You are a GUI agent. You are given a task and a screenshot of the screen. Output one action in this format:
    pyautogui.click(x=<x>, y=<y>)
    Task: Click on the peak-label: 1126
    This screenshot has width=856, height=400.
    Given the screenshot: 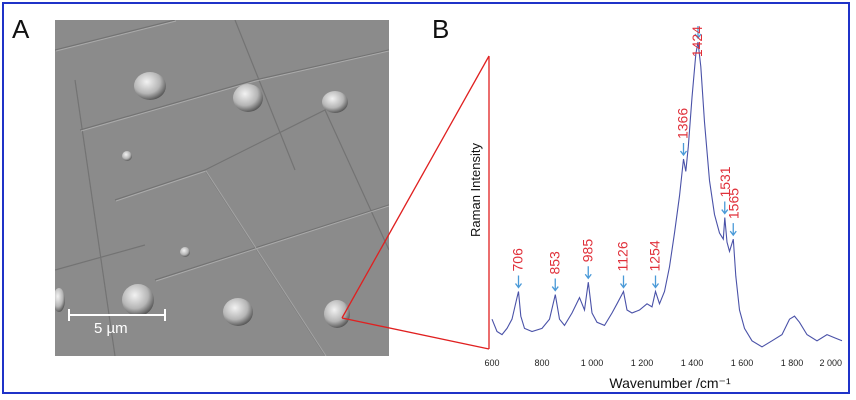 What is the action you would take?
    pyautogui.click(x=623, y=256)
    